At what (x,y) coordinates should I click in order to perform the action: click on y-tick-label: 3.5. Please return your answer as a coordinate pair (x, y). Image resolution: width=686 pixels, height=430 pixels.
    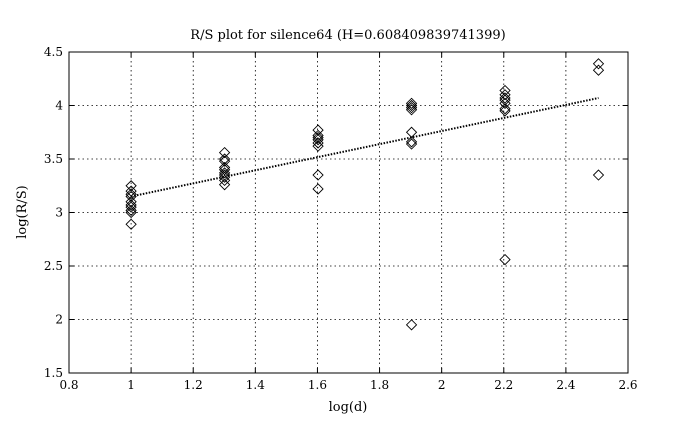
    Looking at the image, I should click on (53, 159).